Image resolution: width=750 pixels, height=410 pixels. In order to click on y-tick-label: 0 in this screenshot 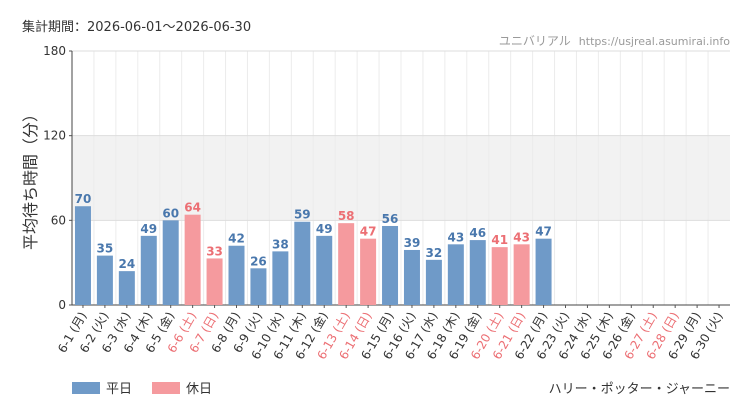, I will do `click(62, 305)`.